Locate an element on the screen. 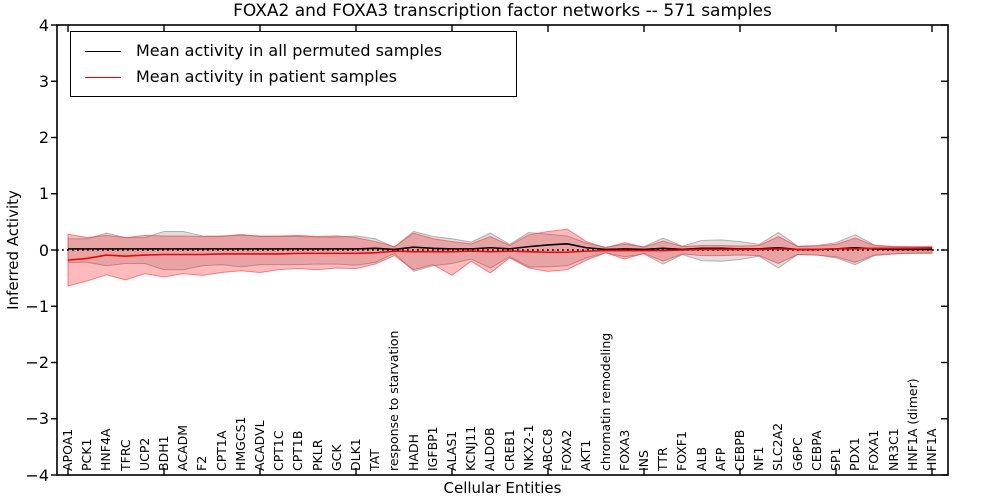 The height and width of the screenshot is (500, 1000). x-tick-label: PCK1 is located at coordinates (87, 454).